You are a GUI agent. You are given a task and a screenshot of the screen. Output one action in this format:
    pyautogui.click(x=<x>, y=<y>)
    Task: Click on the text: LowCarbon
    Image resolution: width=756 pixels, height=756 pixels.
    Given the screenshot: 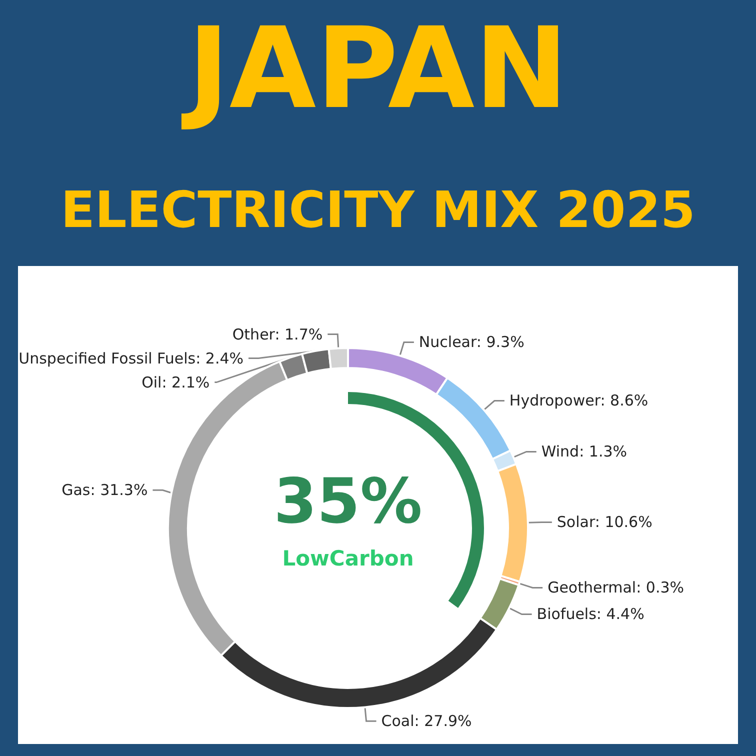 What is the action you would take?
    pyautogui.click(x=348, y=558)
    